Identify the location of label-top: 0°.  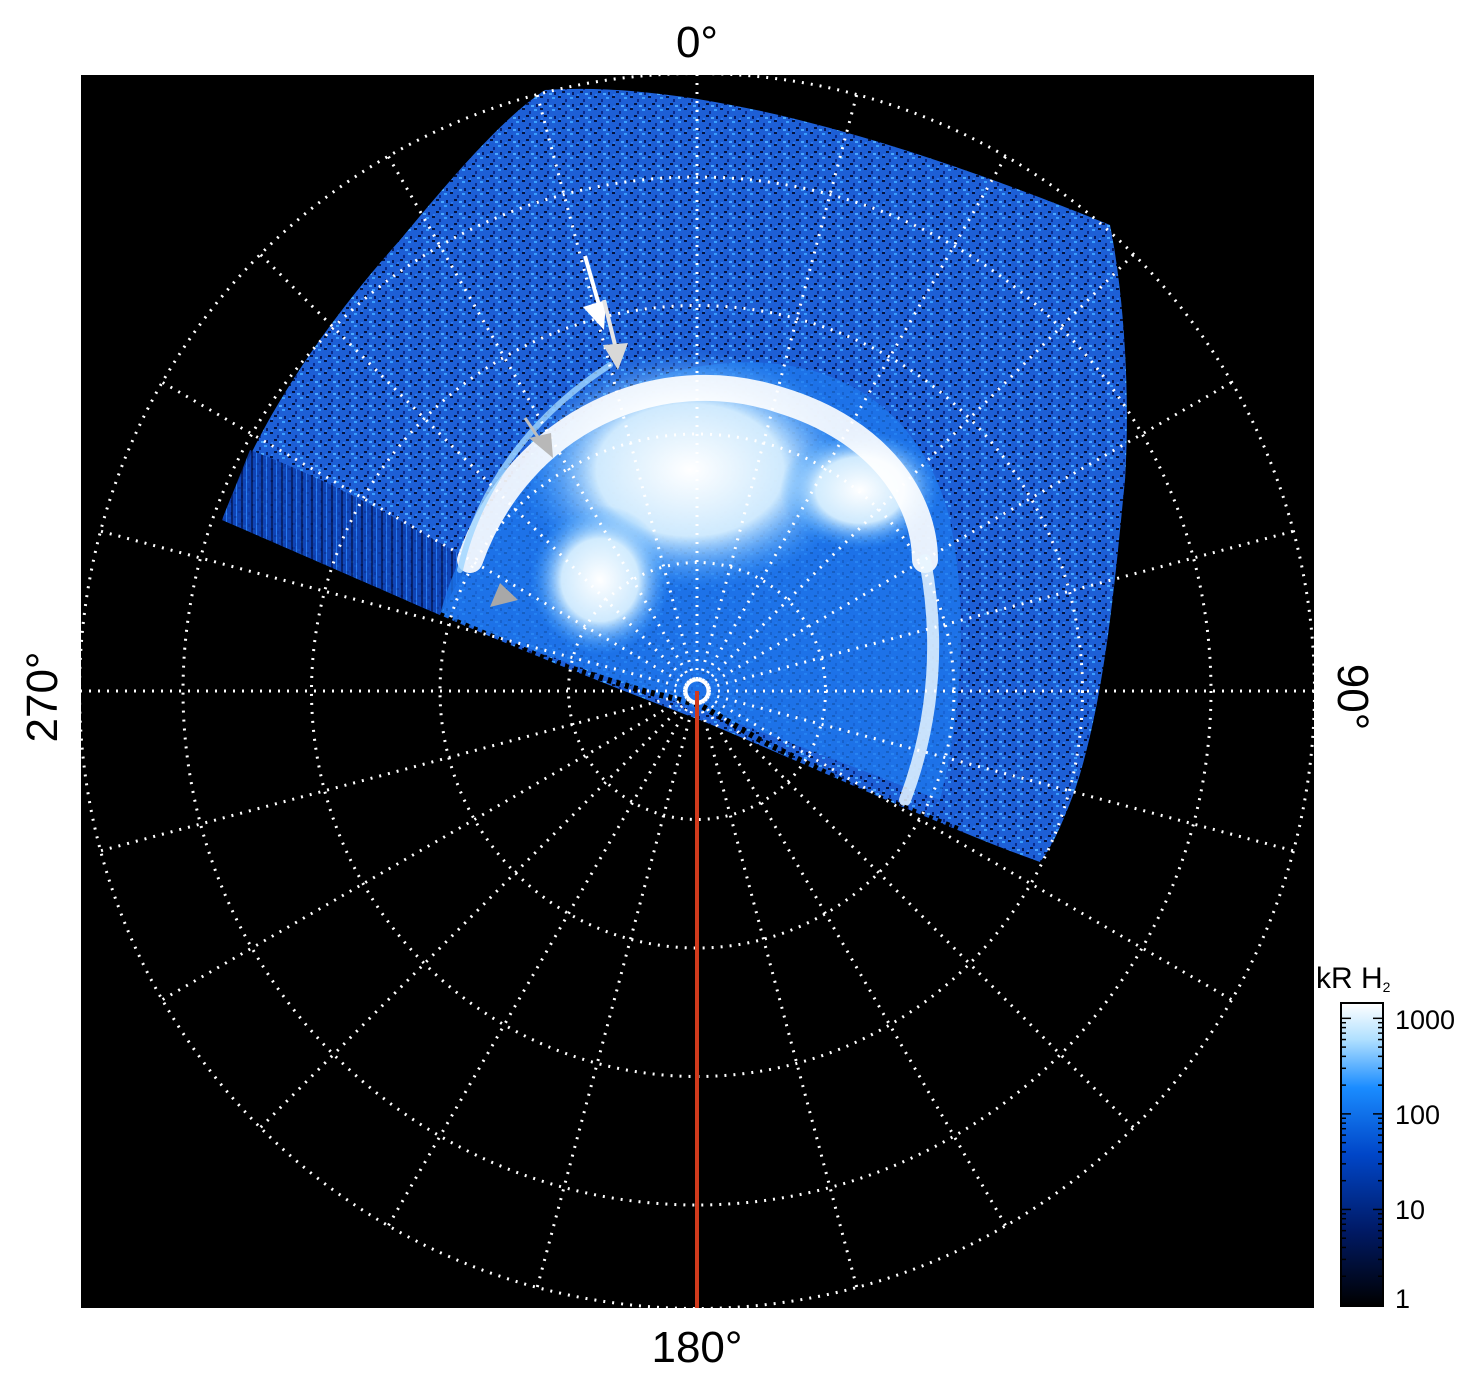
(697, 42).